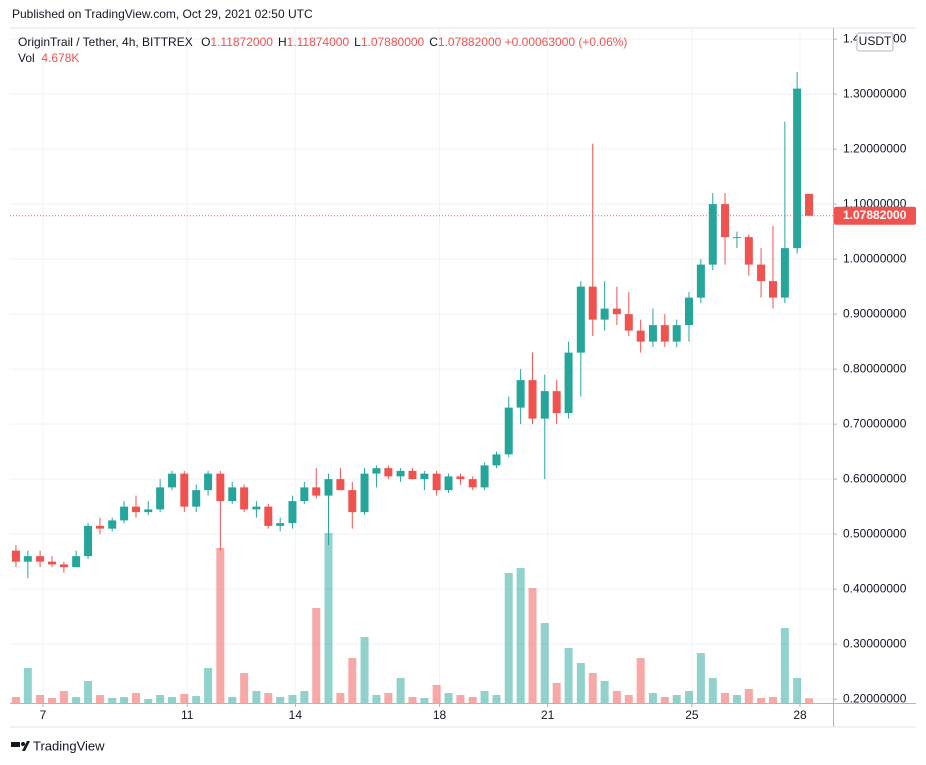  What do you see at coordinates (48, 58) in the screenshot?
I see `volume-legend: Vol 4.678K` at bounding box center [48, 58].